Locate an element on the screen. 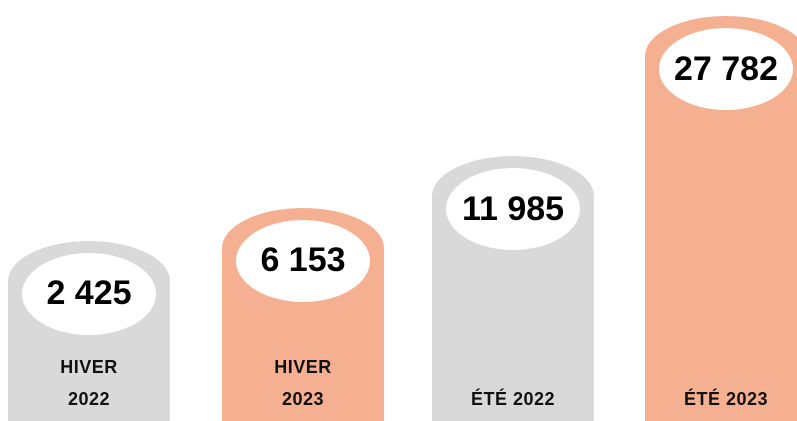 Image resolution: width=797 pixels, height=421 pixels. bar: 11 985 ÉTÉ 2022 is located at coordinates (513, 288).